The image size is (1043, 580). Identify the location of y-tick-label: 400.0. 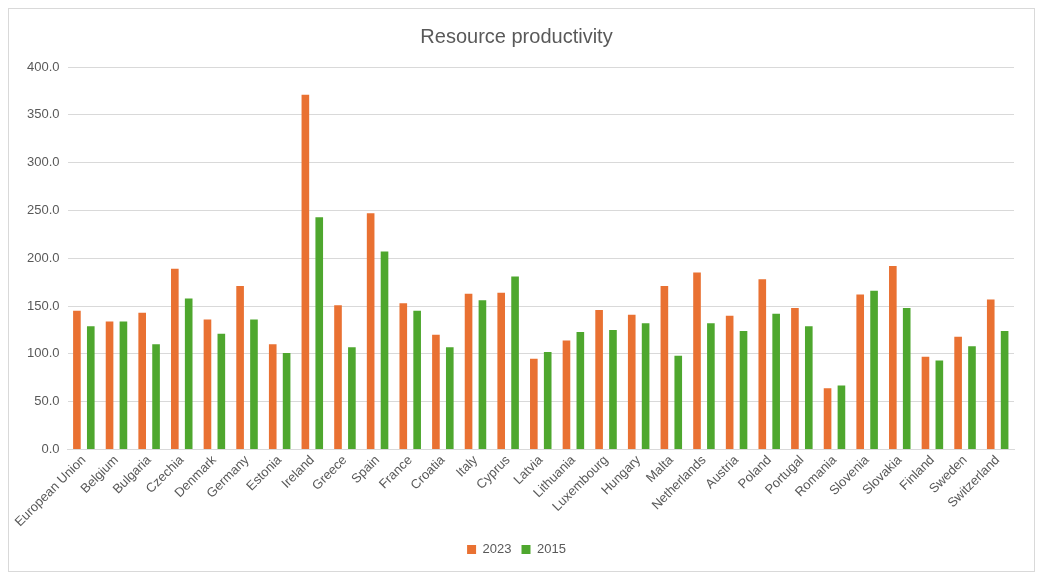
(43, 66).